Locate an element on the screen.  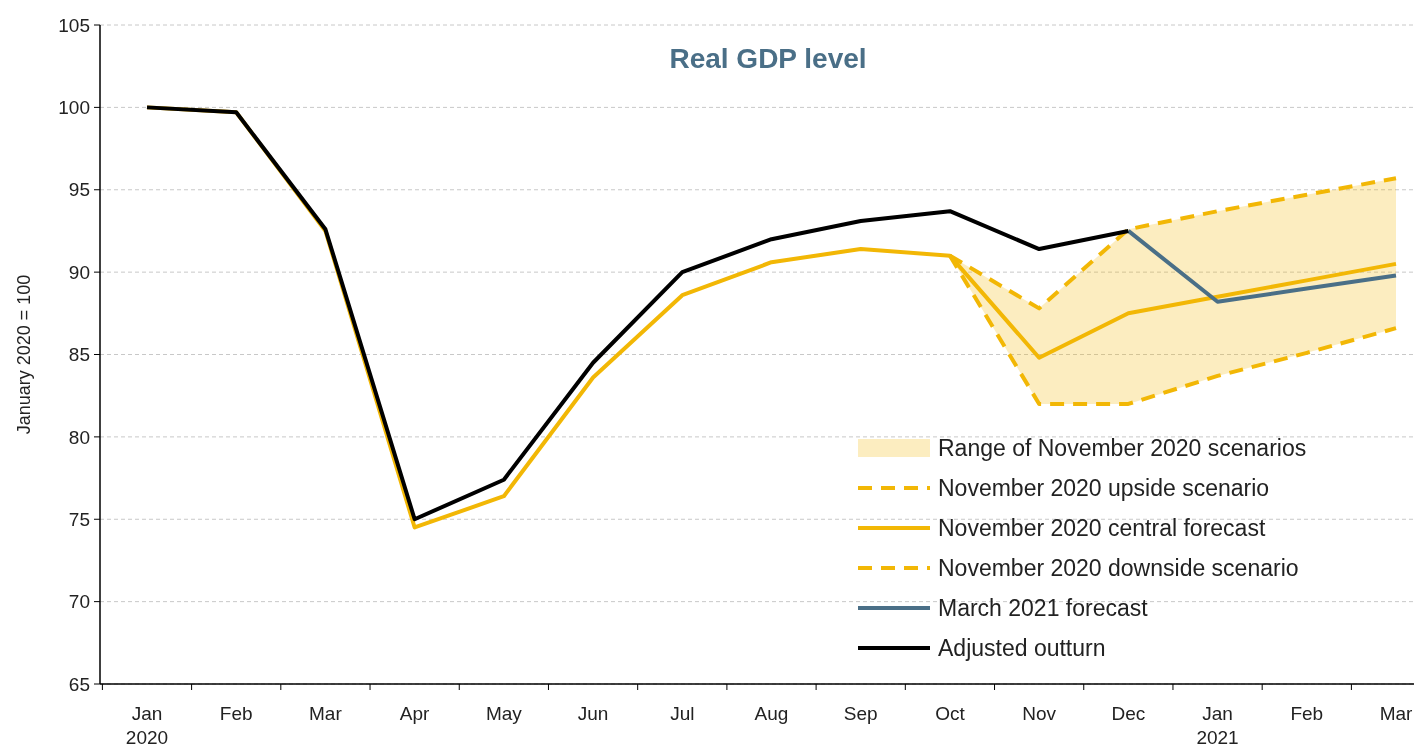
y-tick-label: 70 is located at coordinates (79, 602).